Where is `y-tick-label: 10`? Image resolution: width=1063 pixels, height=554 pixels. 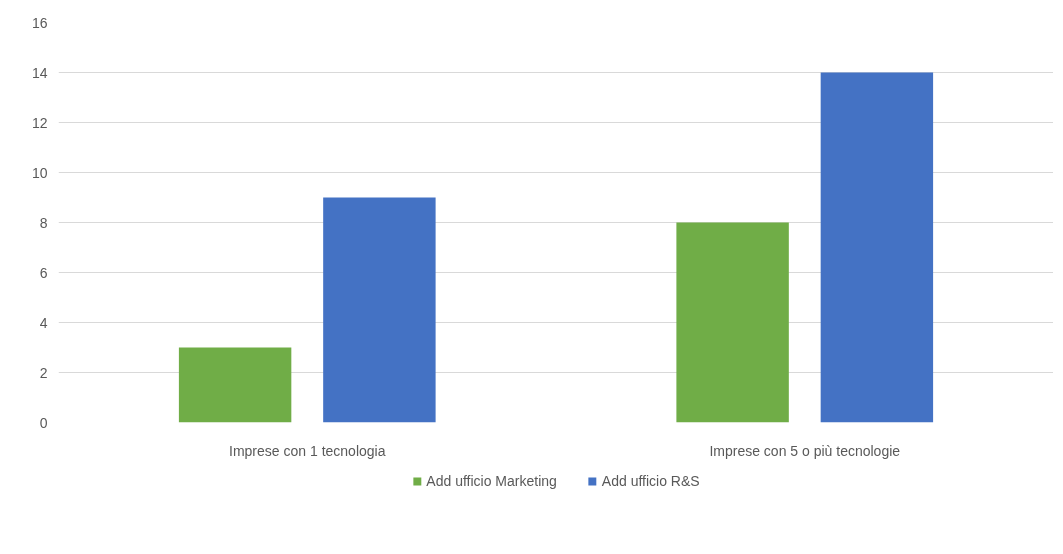
y-tick-label: 10 is located at coordinates (39, 172).